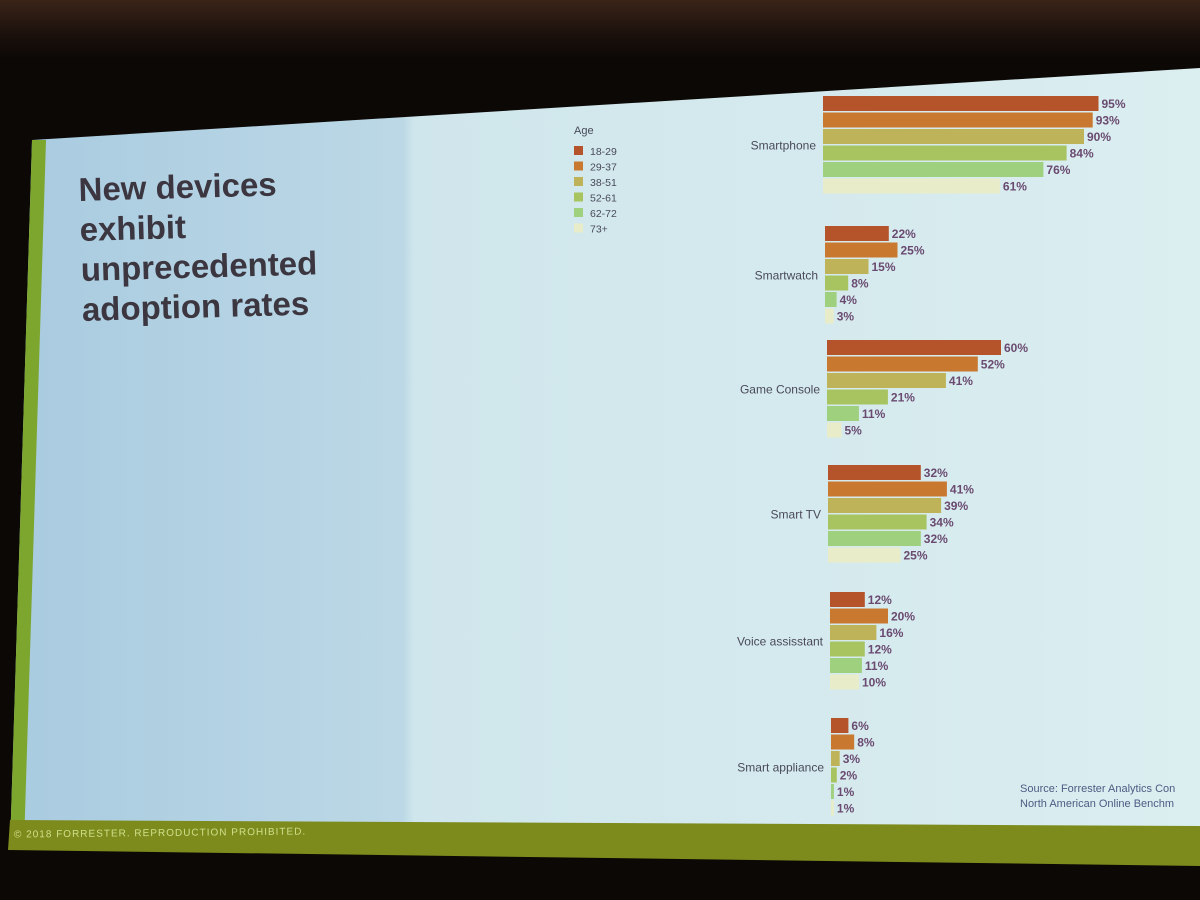 Image resolution: width=1200 pixels, height=900 pixels. Describe the element at coordinates (1097, 804) in the screenshot. I see `source-line-2: North American Online Benchm` at that location.